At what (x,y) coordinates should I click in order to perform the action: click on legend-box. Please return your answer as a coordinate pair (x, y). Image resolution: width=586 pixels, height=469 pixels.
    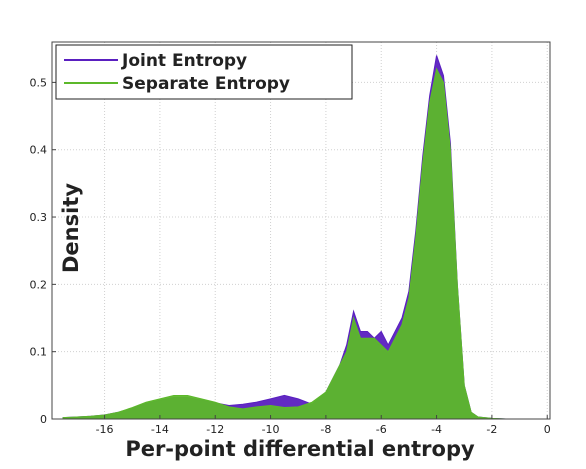
    Looking at the image, I should click on (204, 72).